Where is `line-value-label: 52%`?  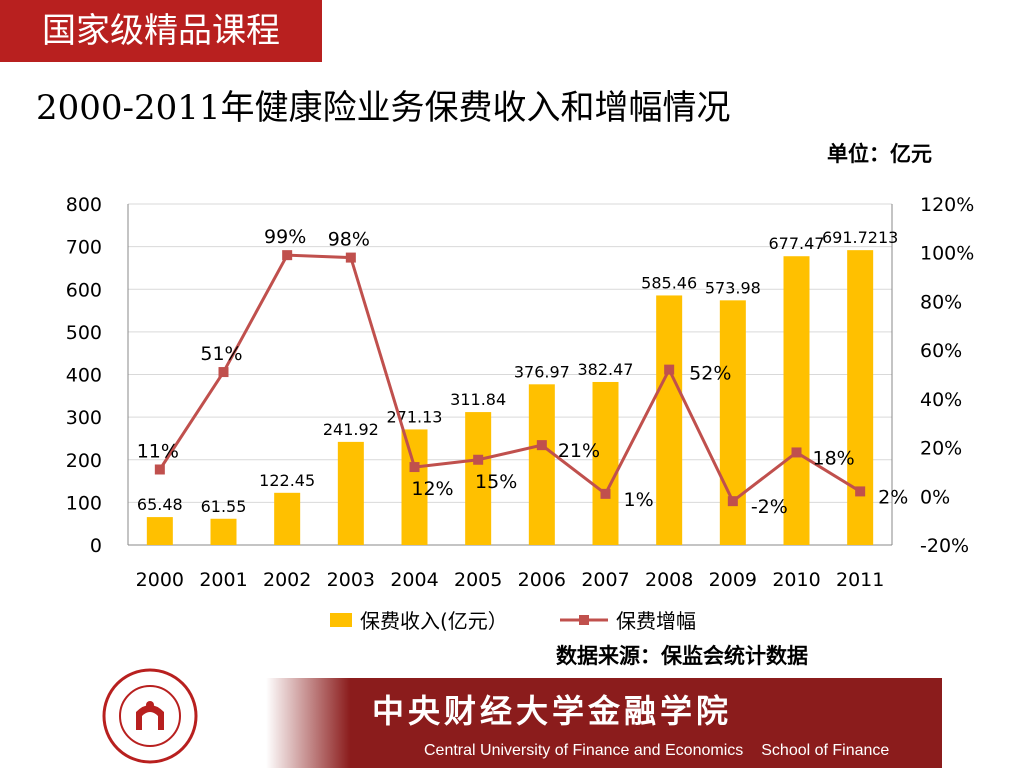
line-value-label: 52% is located at coordinates (710, 374).